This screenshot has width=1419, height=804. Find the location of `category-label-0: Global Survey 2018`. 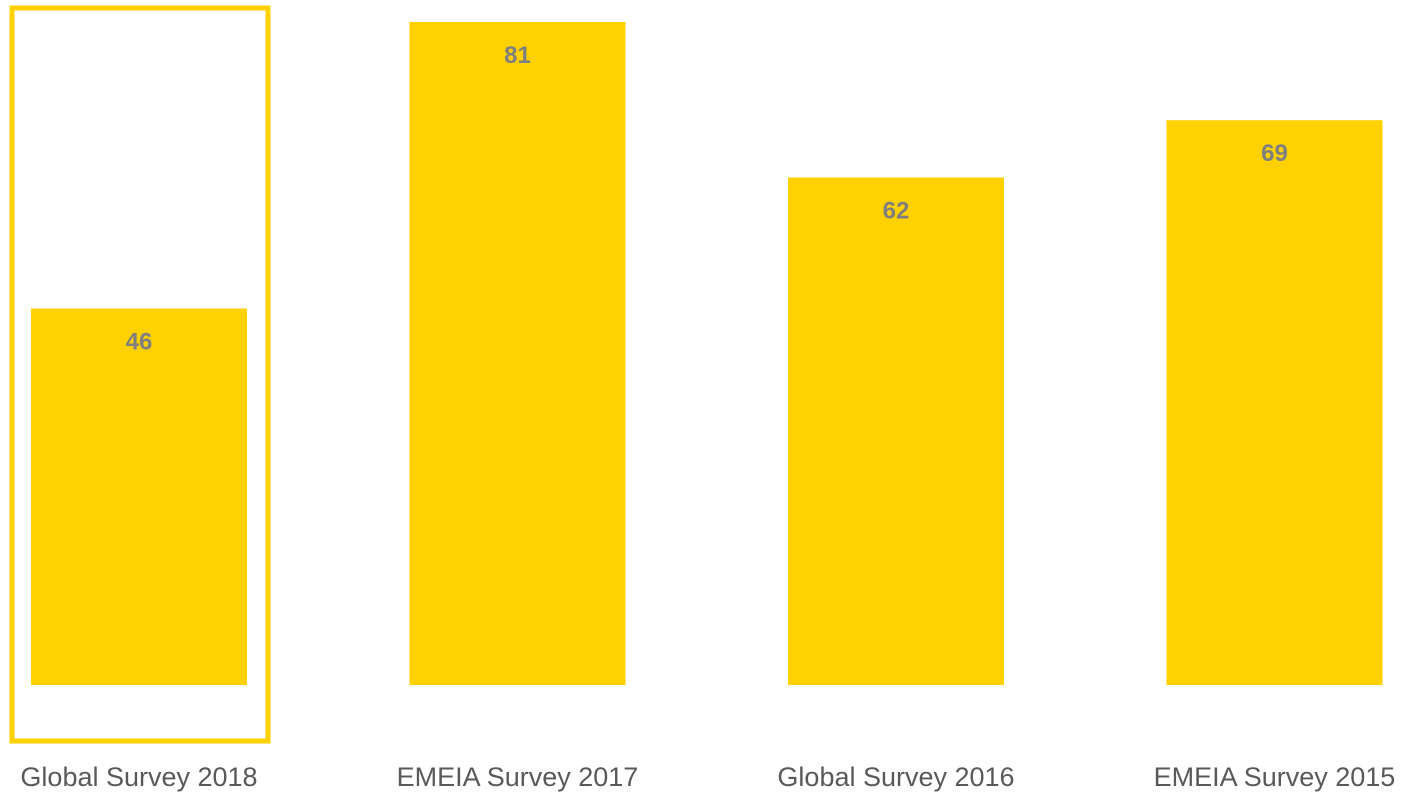

category-label-0: Global Survey 2018 is located at coordinates (138, 777).